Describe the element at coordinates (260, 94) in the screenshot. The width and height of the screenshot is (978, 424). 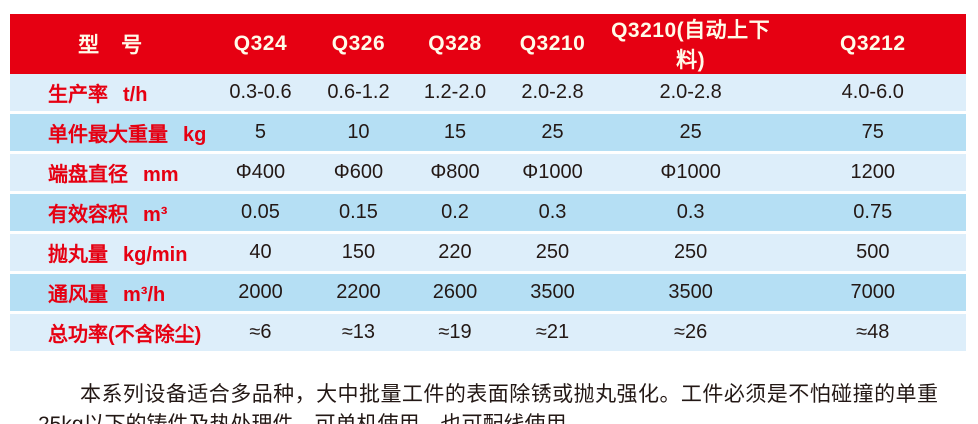
I see `cell-value: 0.3-0.6` at that location.